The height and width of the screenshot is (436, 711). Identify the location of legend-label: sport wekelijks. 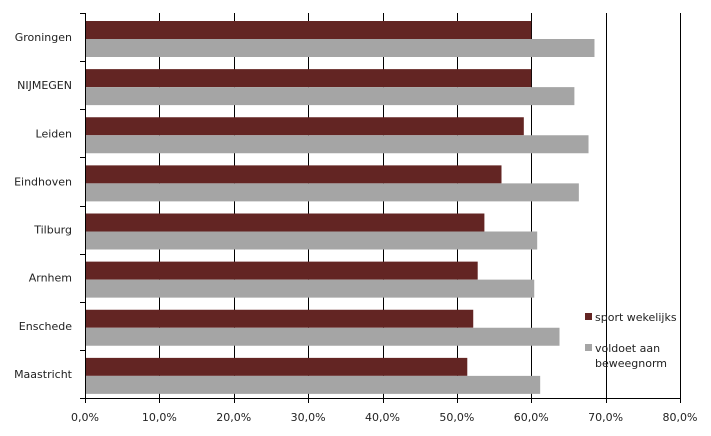
(636, 317).